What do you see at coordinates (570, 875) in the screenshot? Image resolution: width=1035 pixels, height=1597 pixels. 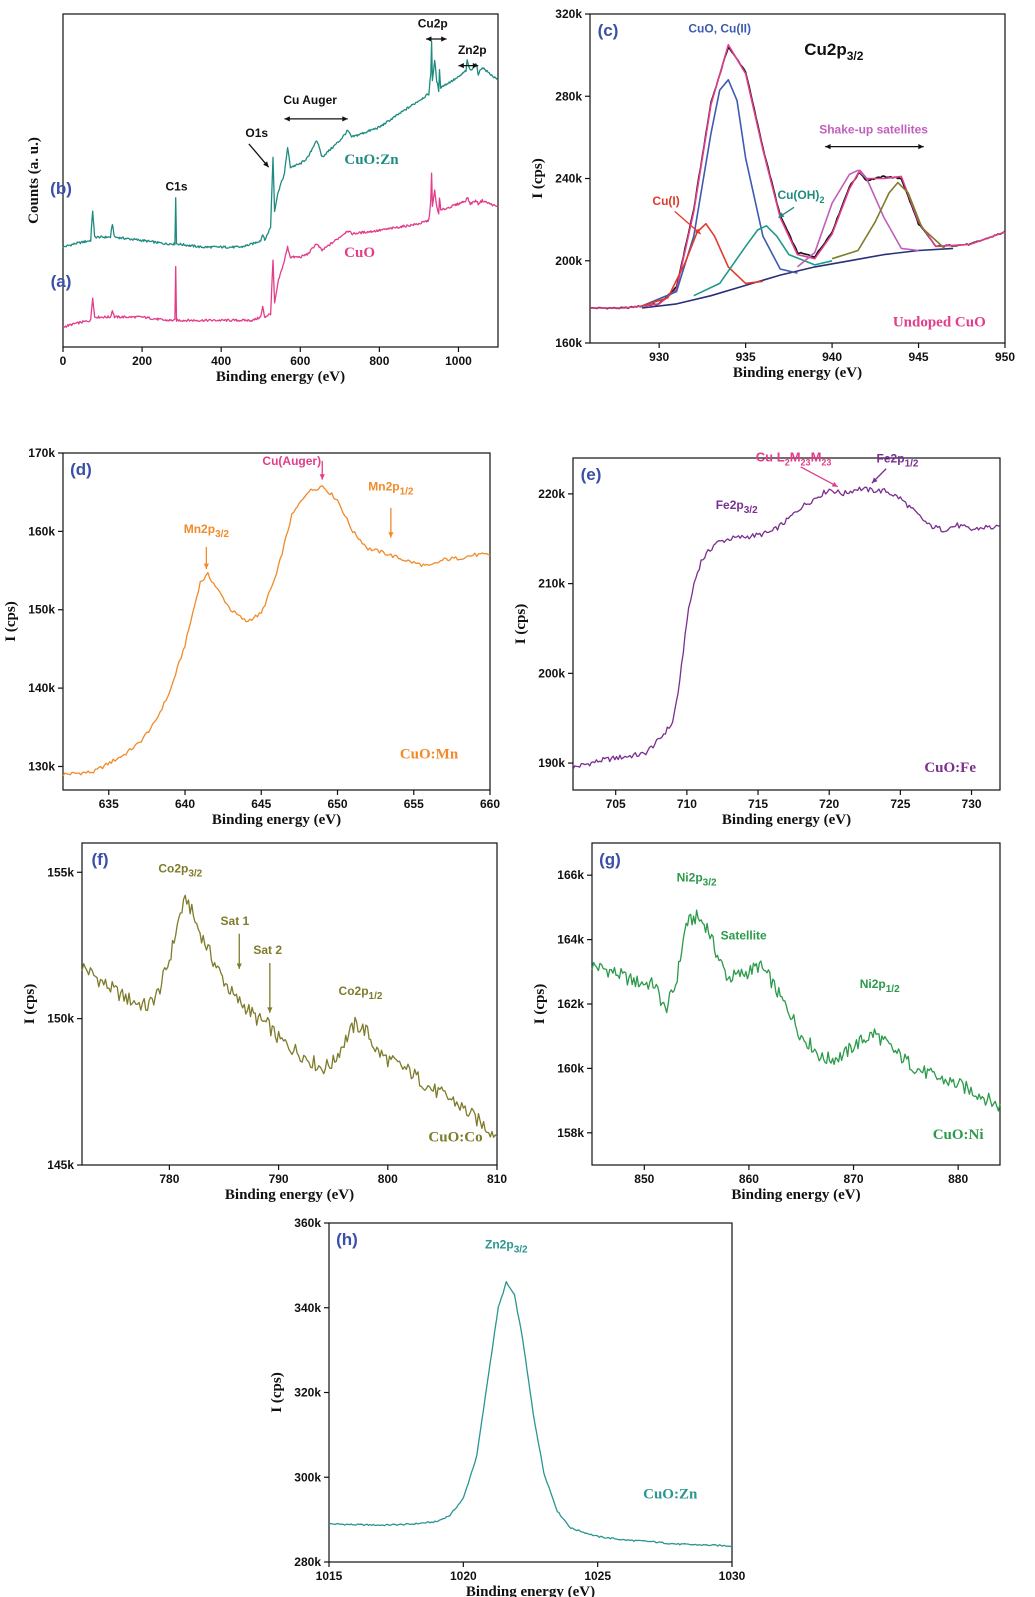 I see `y-tick-label: 166k` at bounding box center [570, 875].